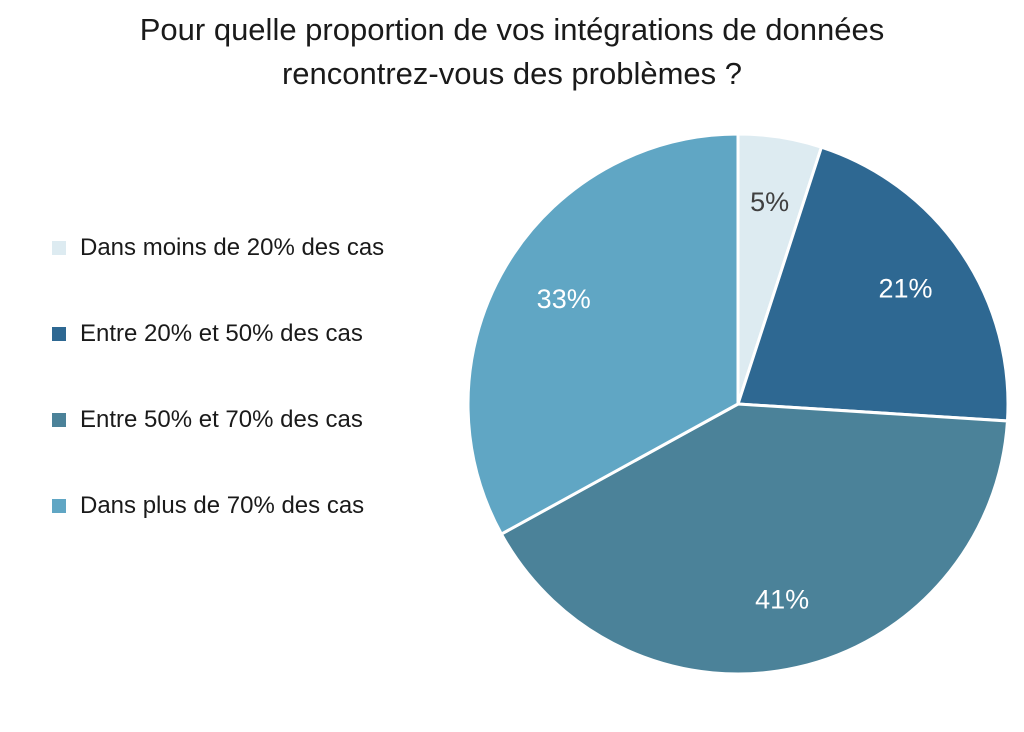 The width and height of the screenshot is (1024, 732). What do you see at coordinates (222, 505) in the screenshot?
I see `legend-label: Dans plus de 70% des cas` at bounding box center [222, 505].